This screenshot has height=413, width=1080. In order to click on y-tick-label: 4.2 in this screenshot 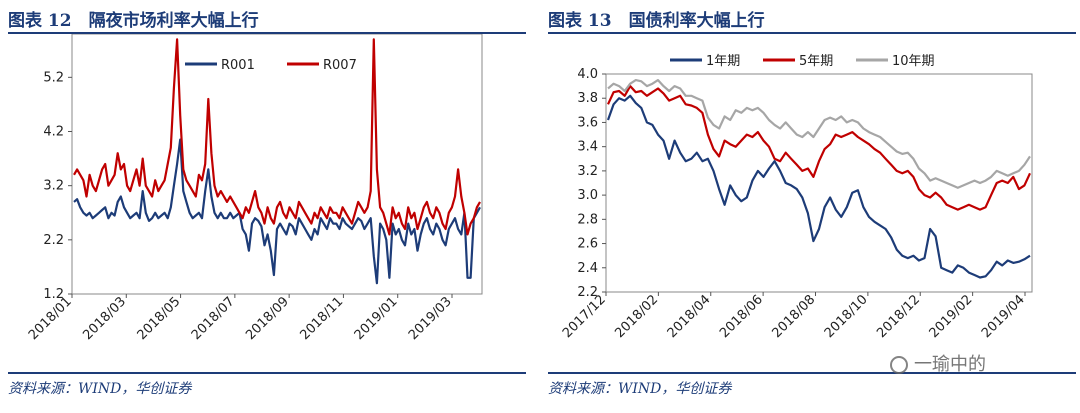, I will do `click(53, 132)`.